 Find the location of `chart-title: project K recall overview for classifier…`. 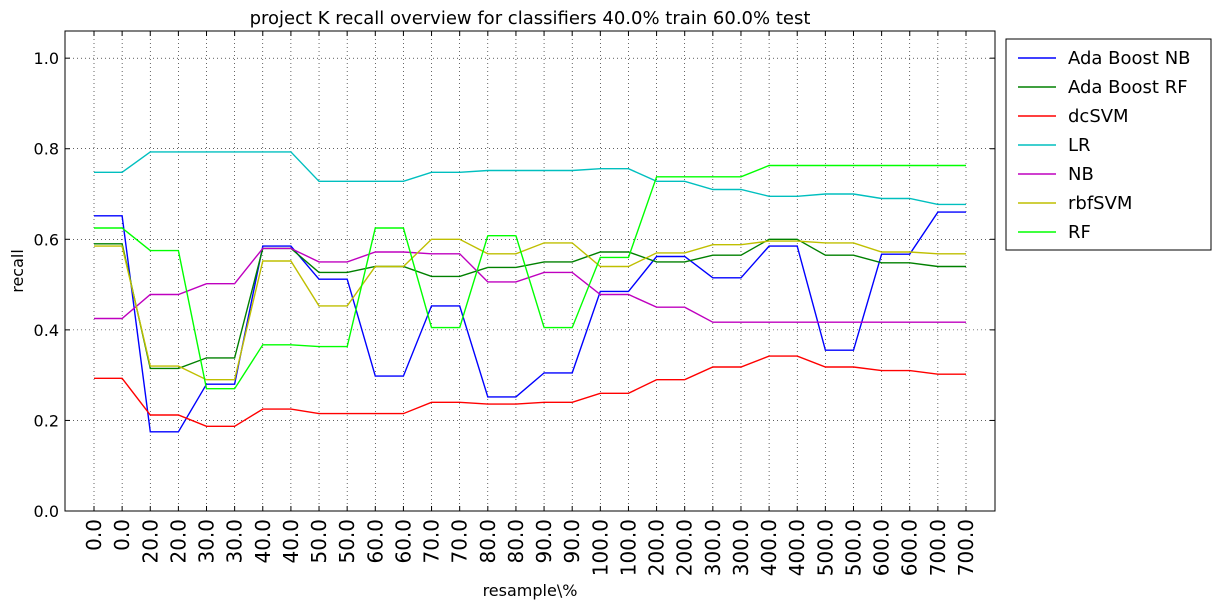

chart-title: project K recall overview for classifier… is located at coordinates (530, 18).